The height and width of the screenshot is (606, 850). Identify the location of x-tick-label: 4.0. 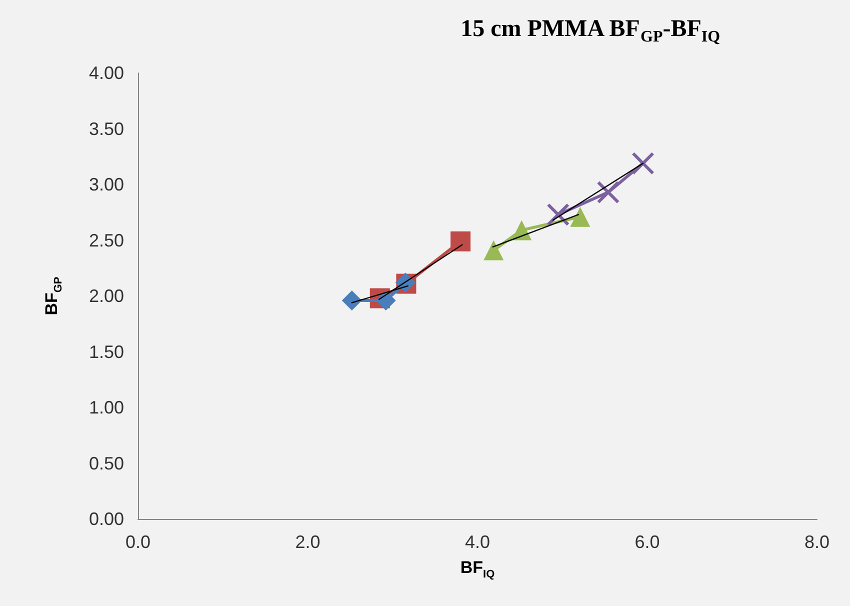
(477, 542).